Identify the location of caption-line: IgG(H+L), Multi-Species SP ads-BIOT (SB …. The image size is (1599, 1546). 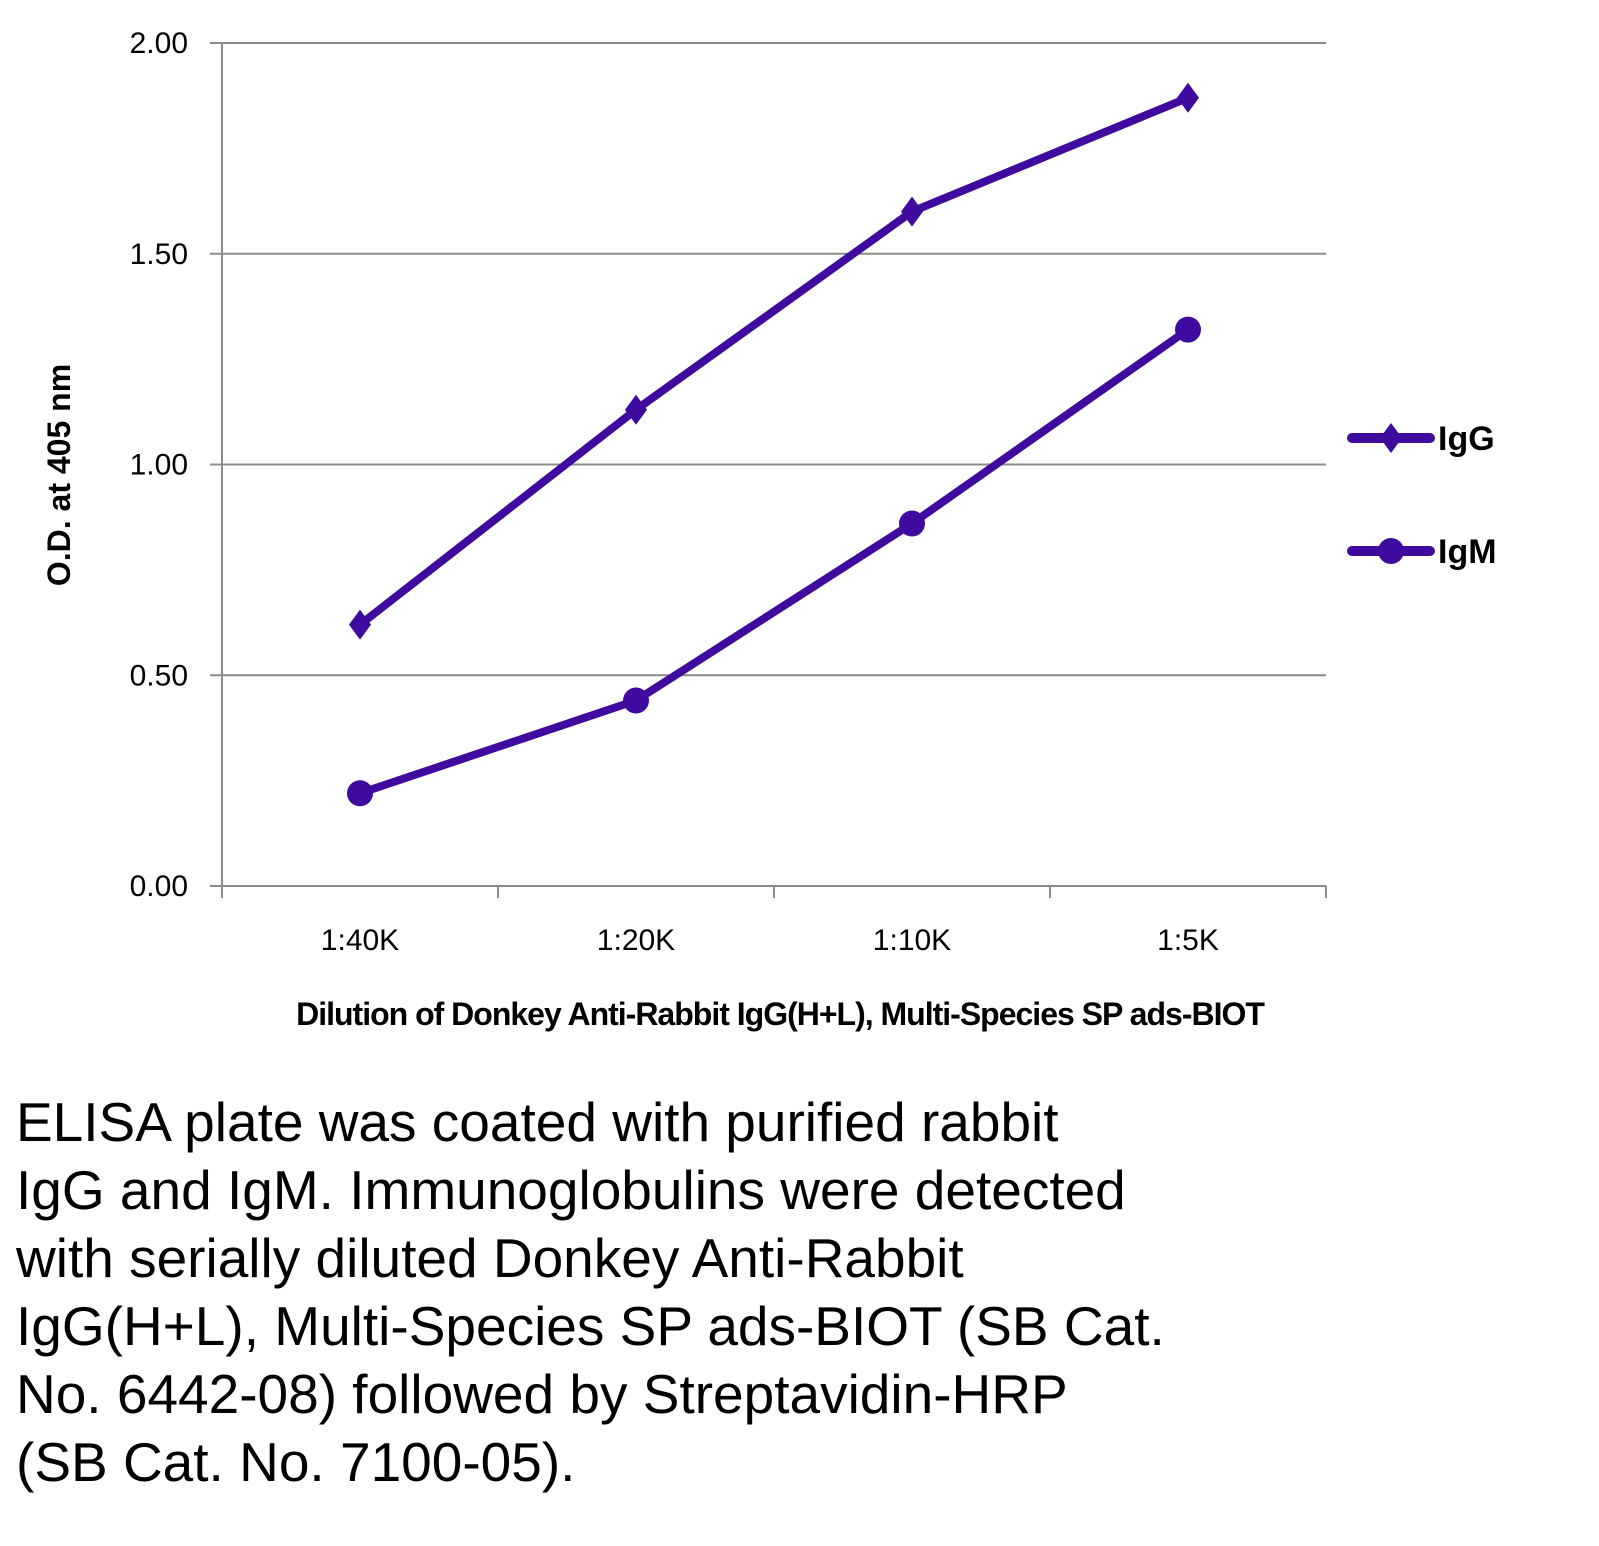
(590, 1326).